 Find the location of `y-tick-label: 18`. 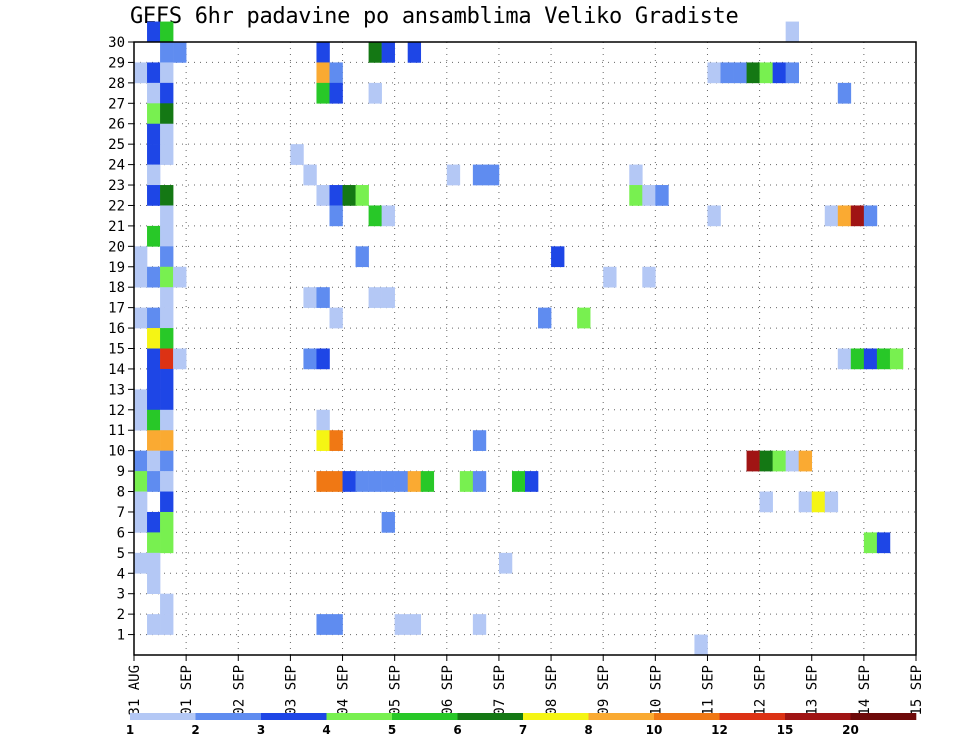

y-tick-label: 18 is located at coordinates (116, 288).